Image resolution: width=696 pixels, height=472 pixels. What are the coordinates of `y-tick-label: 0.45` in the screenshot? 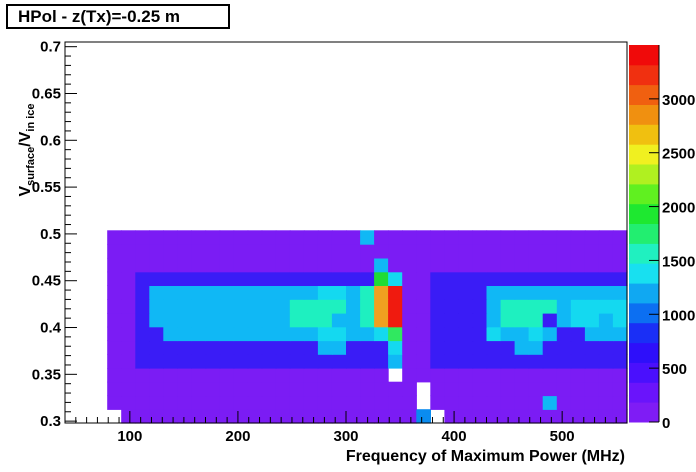 It's located at (46, 281).